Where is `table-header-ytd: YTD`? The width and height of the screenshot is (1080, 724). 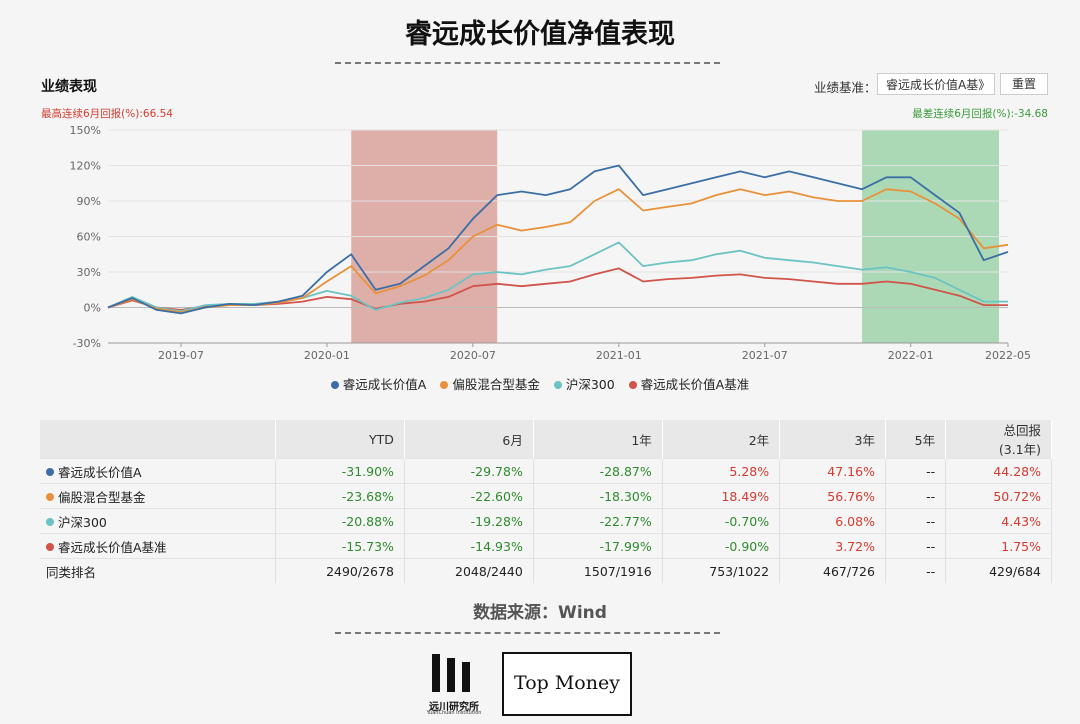
table-header-ytd: YTD is located at coordinates (340, 439).